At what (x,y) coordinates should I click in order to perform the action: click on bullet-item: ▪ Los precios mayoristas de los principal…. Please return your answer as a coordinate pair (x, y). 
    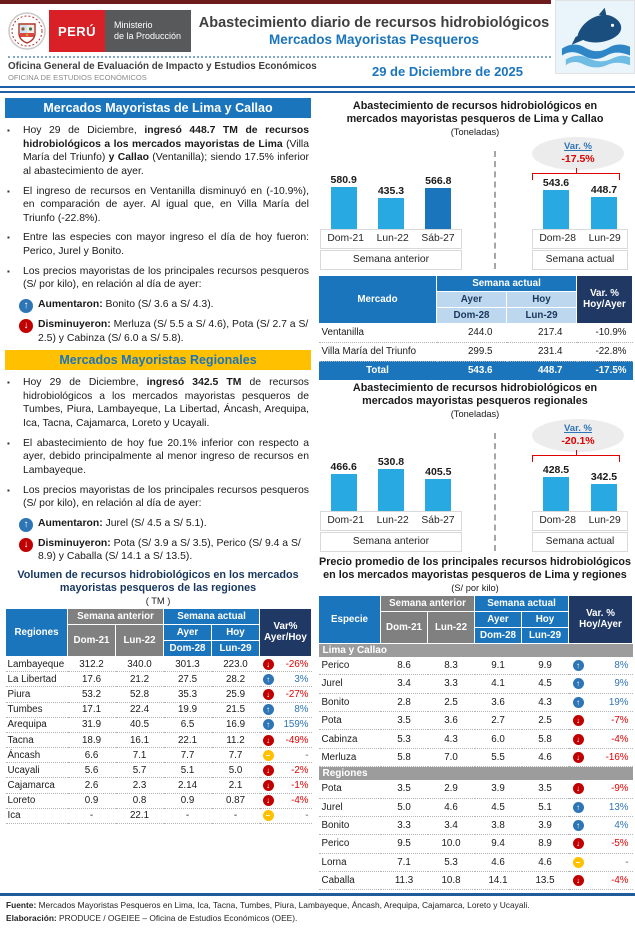
    Looking at the image, I should click on (157, 278).